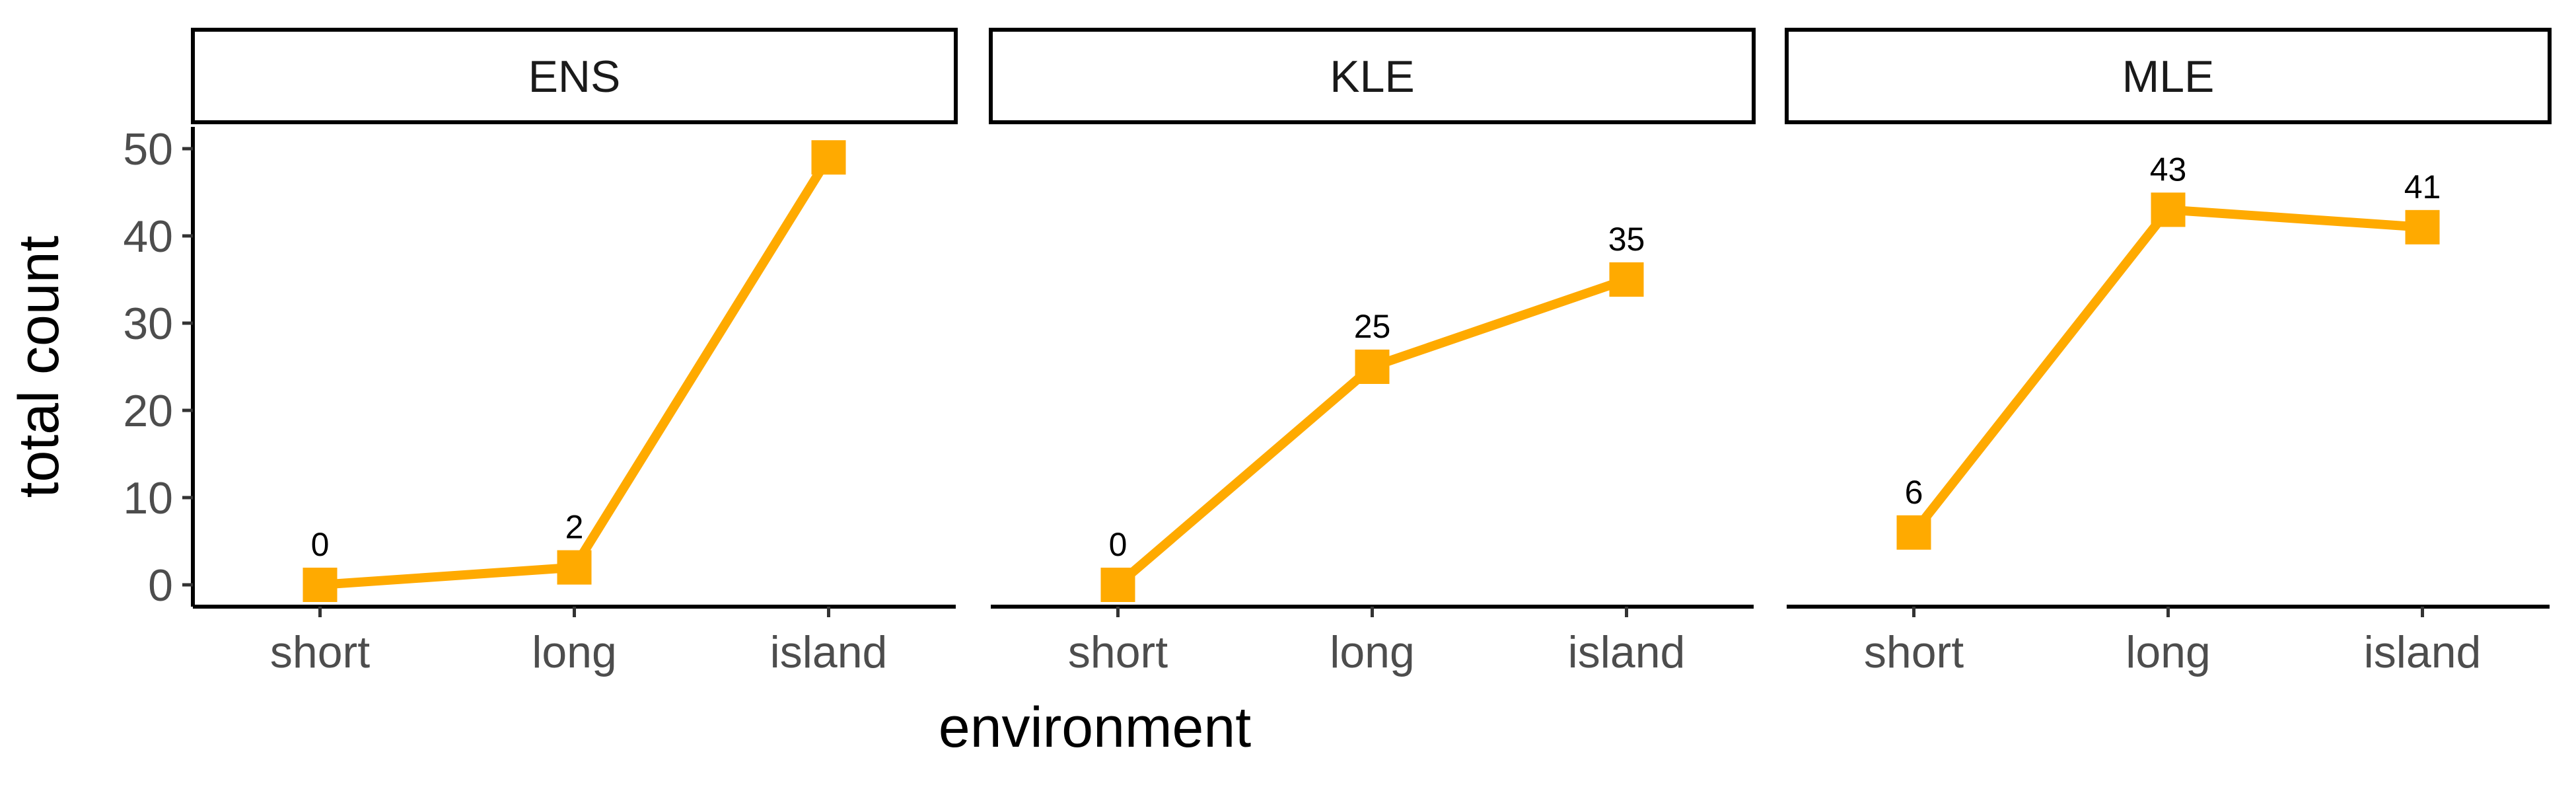 This screenshot has width=2576, height=793. What do you see at coordinates (2423, 187) in the screenshot?
I see `data-value-label: 41` at bounding box center [2423, 187].